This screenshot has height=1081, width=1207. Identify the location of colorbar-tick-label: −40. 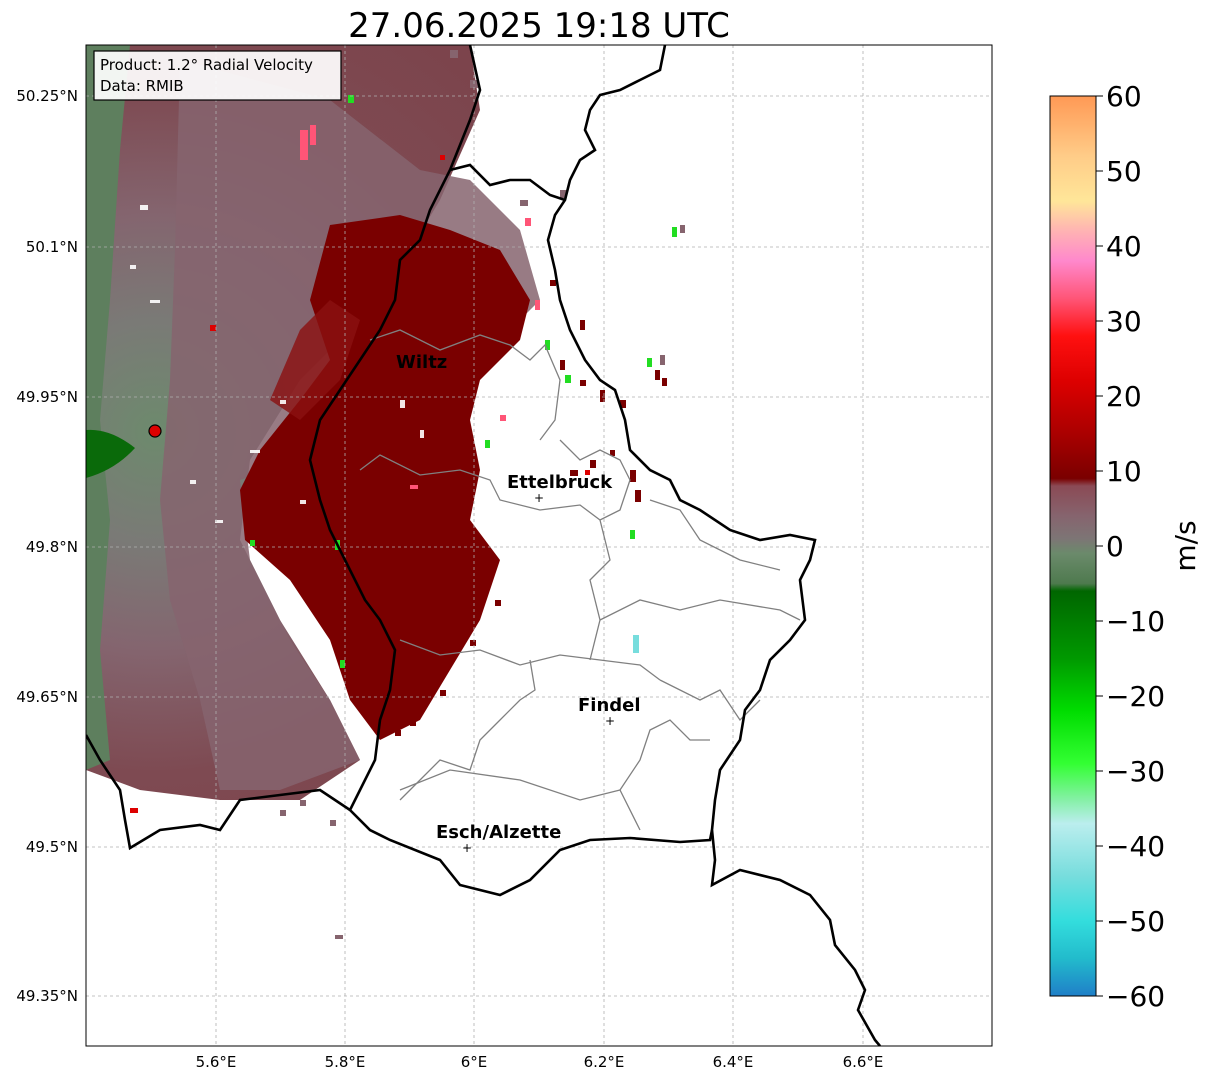
(1135, 846).